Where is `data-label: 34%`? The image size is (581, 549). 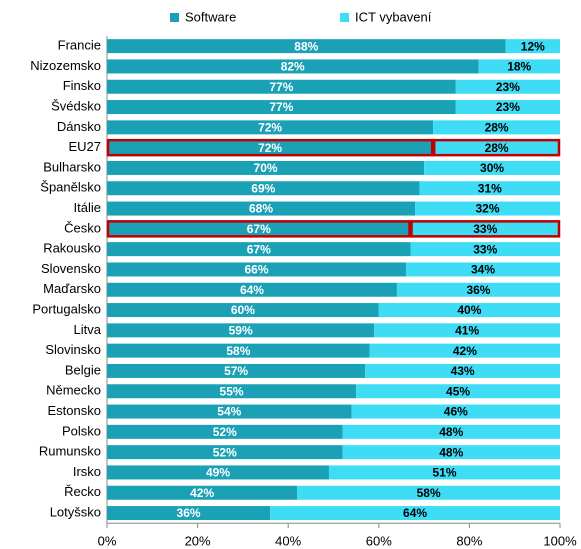
data-label: 34% is located at coordinates (483, 270).